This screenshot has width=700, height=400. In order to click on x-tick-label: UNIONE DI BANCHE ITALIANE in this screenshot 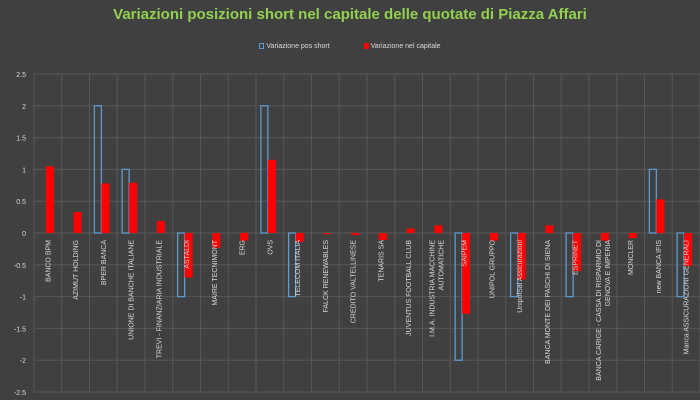, I will do `click(132, 290)`.